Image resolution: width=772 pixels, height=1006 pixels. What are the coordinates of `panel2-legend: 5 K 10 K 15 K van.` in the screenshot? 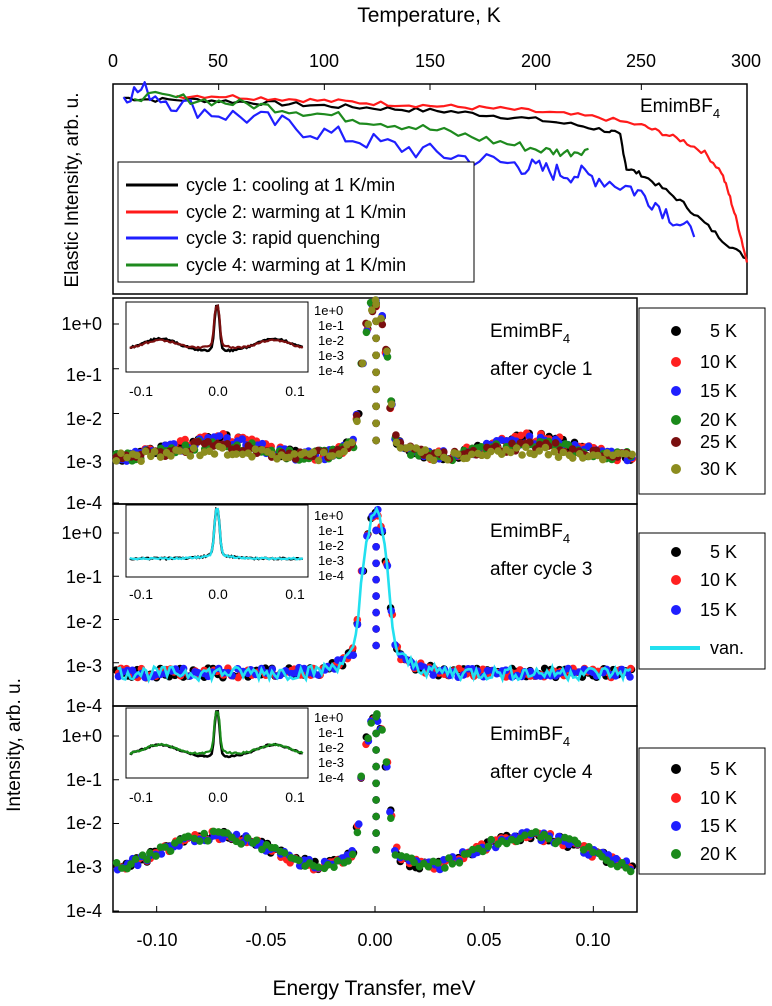 It's located at (702, 601).